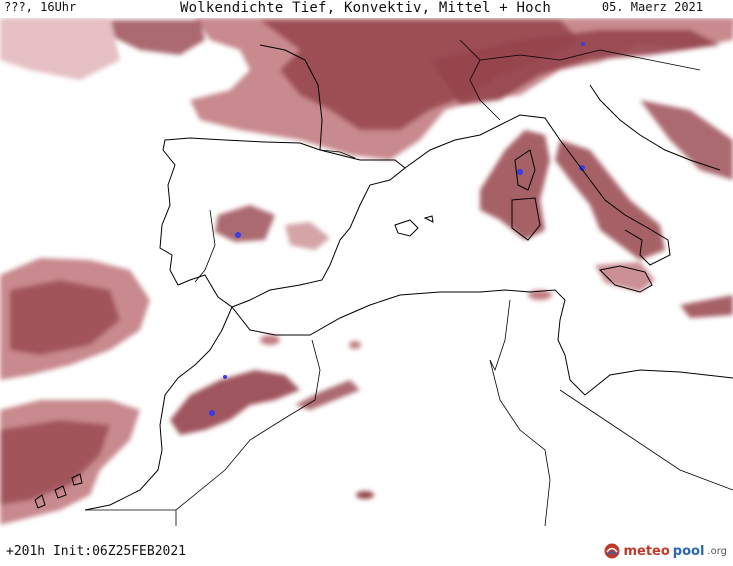  I want to click on logo-text-meteo: meteo, so click(646, 551).